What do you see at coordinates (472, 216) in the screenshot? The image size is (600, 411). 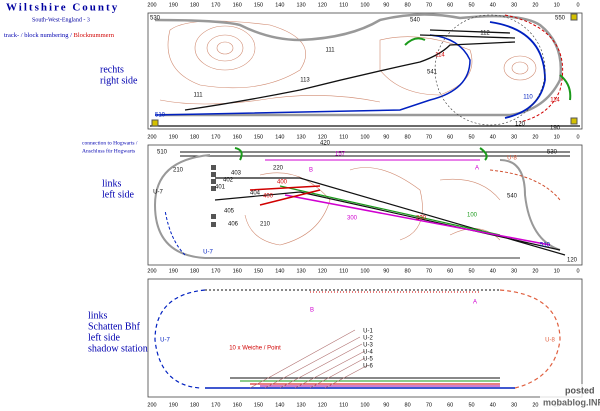 I see `block-label: 100` at bounding box center [472, 216].